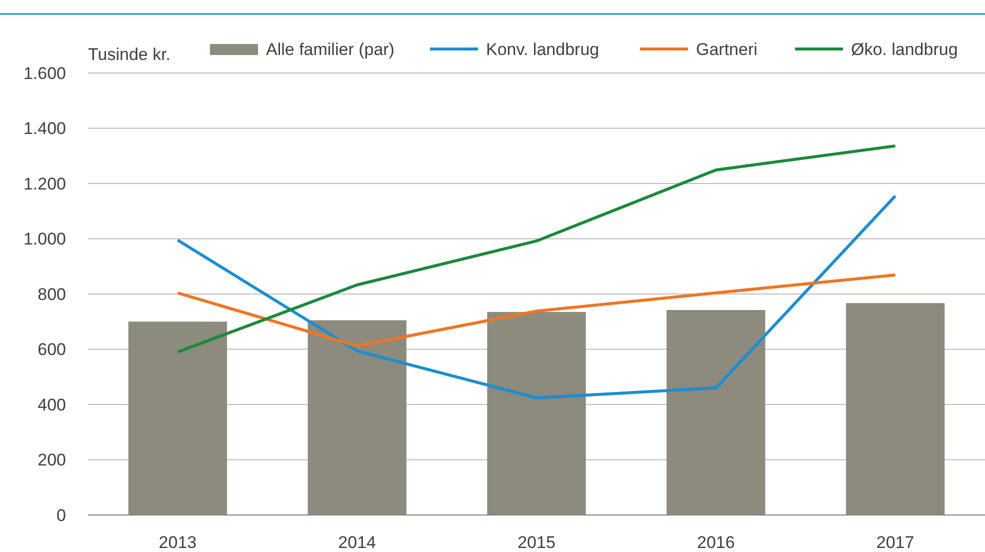  Describe the element at coordinates (904, 49) in the screenshot. I see `legend-label: Øko. landbrug` at that location.